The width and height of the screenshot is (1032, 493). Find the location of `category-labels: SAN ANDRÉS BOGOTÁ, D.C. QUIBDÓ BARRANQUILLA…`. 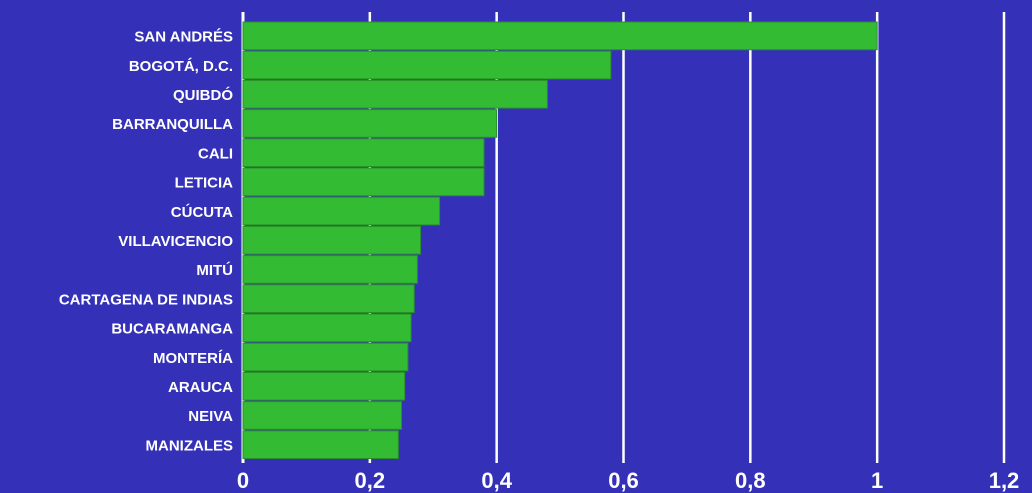

category-labels: SAN ANDRÉS BOGOTÁ, D.C. QUIBDÓ BARRANQUILLA… is located at coordinates (146, 242).